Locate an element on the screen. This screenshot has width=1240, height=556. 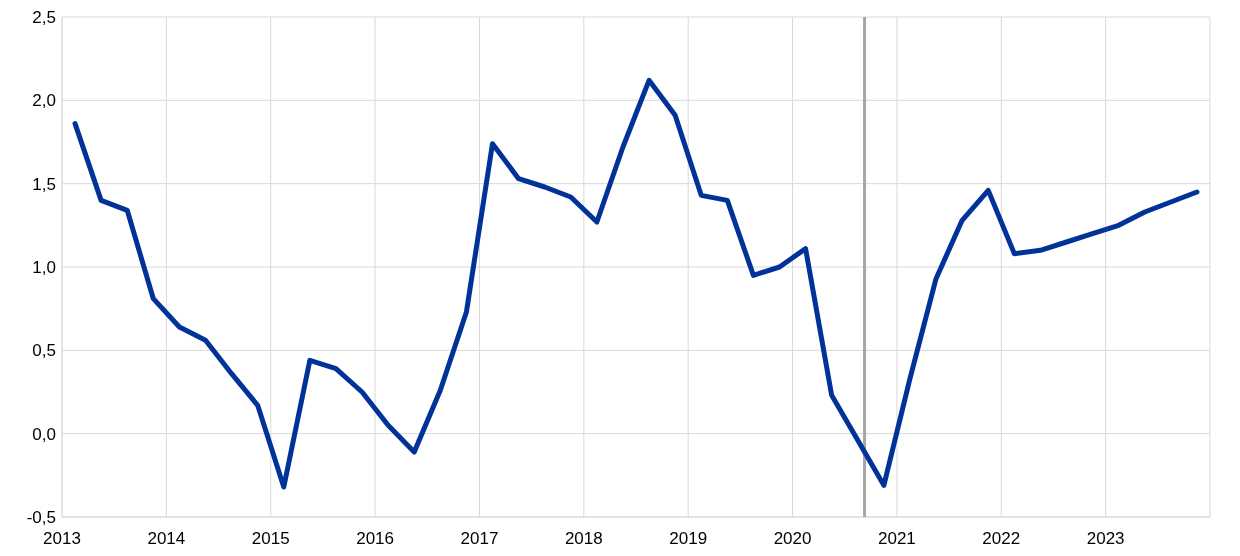
x-tick-label: 2019 is located at coordinates (688, 538).